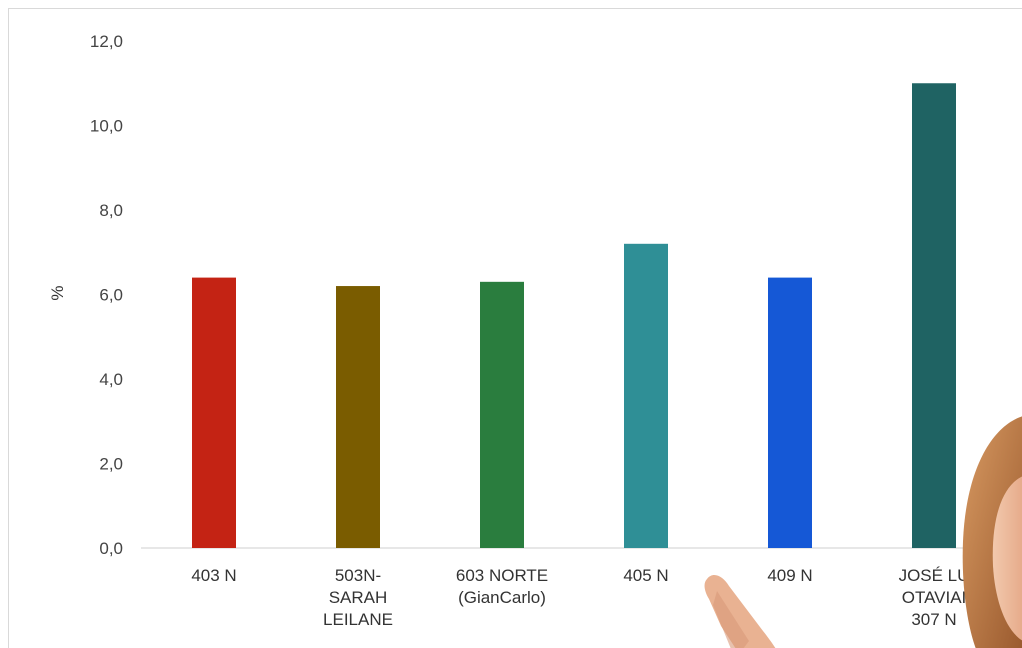 Image resolution: width=1022 pixels, height=648 pixels. I want to click on person-overlay, so click(863, 532).